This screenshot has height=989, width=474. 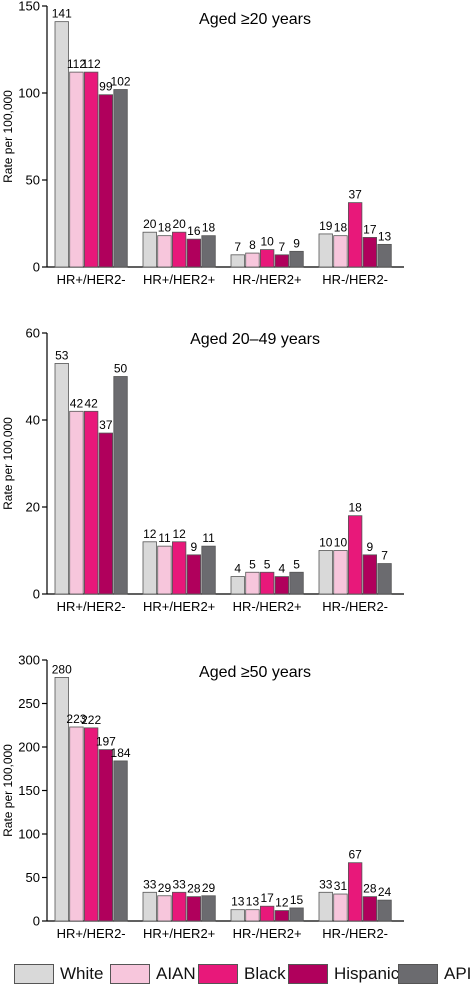 I want to click on y-tick-label: 50, so click(x=33, y=877).